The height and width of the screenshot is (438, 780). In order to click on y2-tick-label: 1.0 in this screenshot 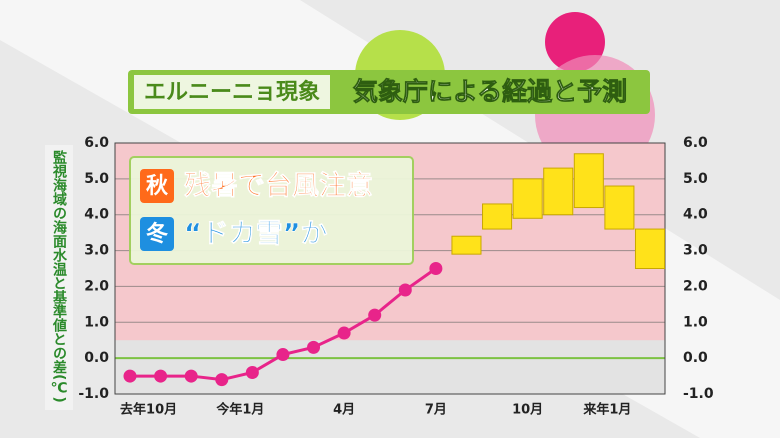, I will do `click(695, 322)`.